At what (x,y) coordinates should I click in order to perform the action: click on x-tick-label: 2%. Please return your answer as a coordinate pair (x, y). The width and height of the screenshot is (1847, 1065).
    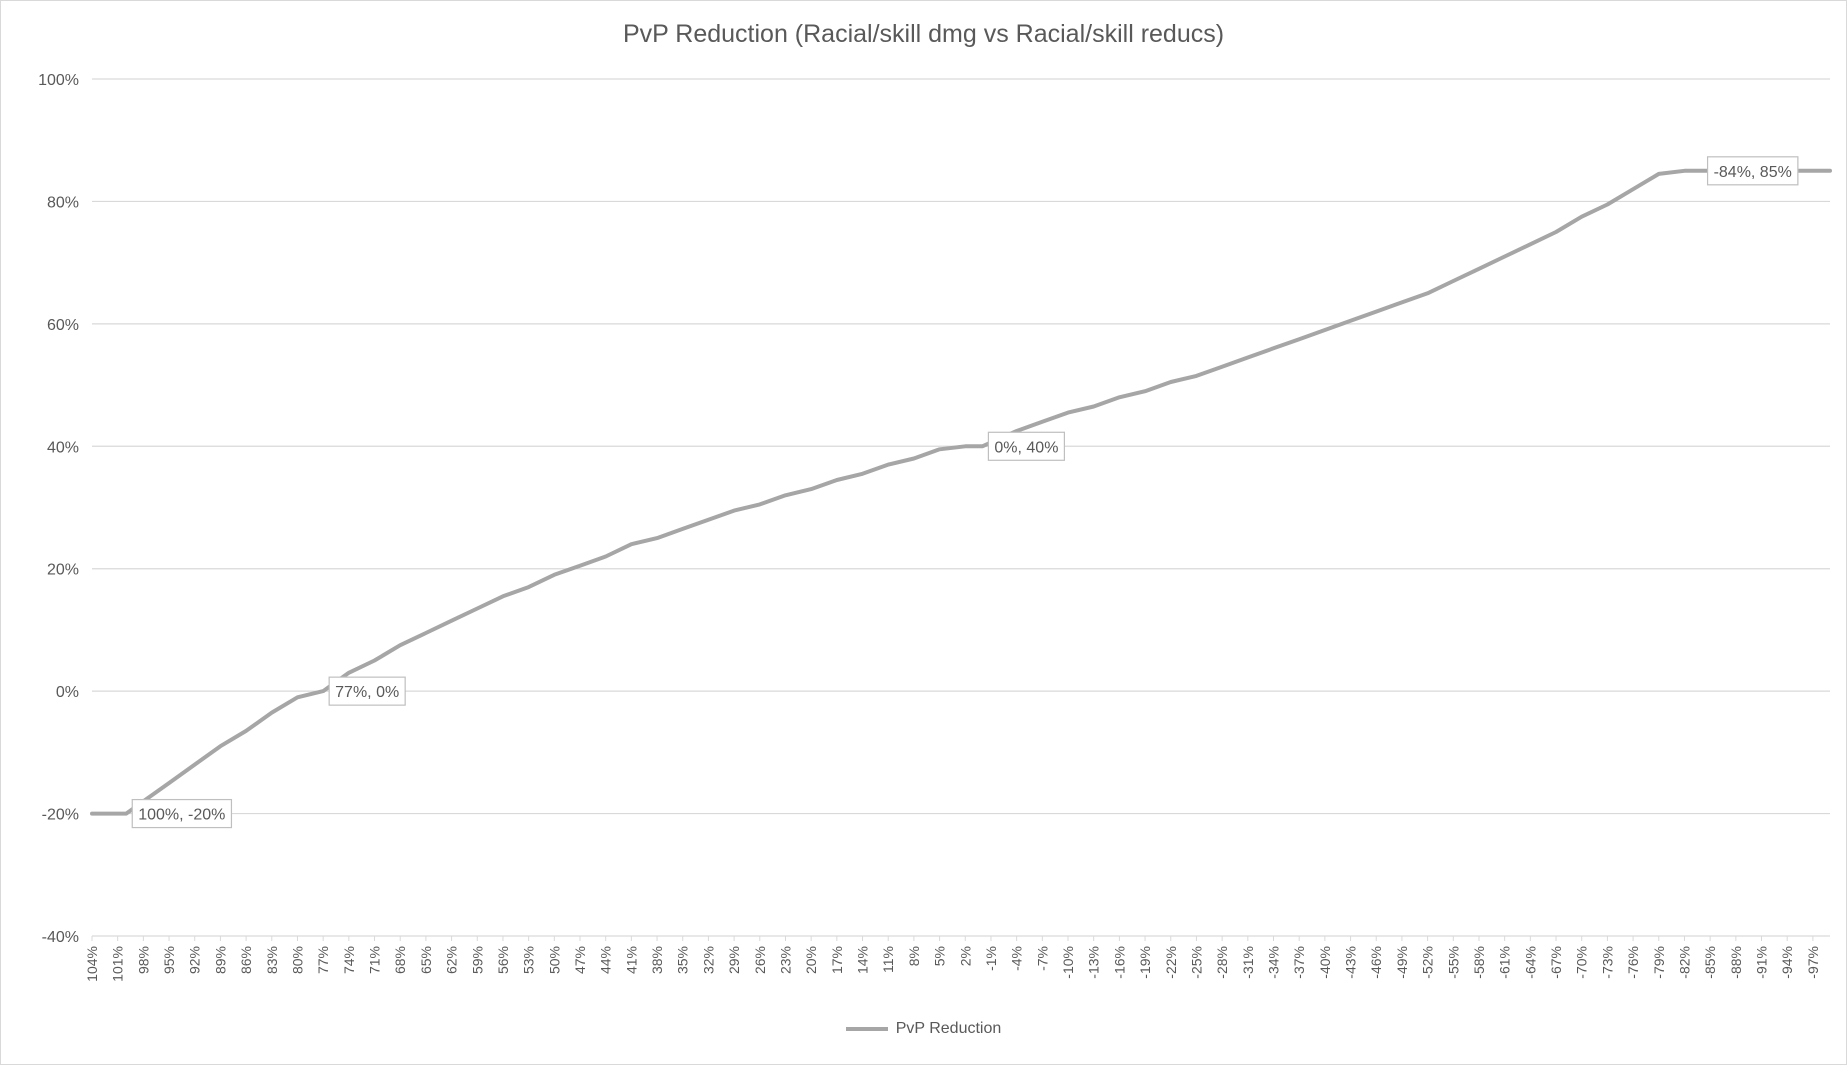
    Looking at the image, I should click on (965, 956).